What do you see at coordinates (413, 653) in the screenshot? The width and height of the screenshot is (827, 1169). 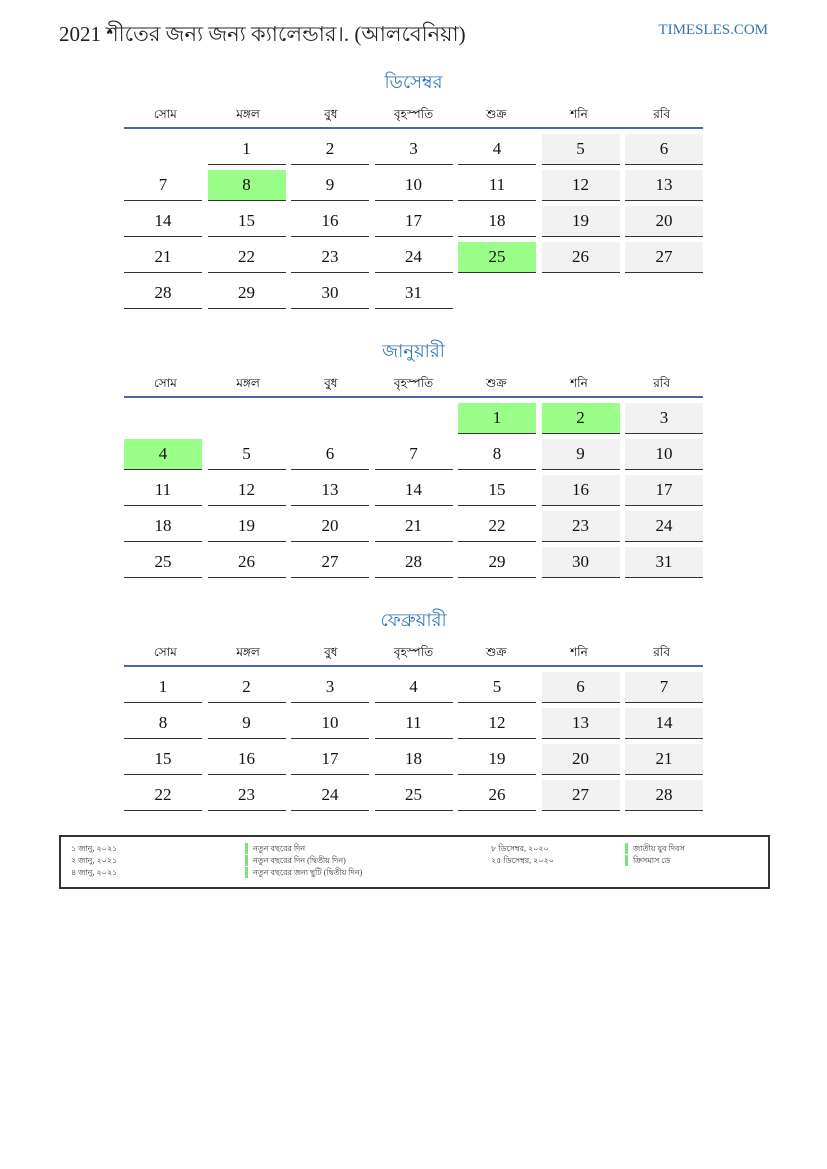 I see `weekday-header: সোম মঙ্গল বুধ বৃহস্পতি শুক্র শনি রবি` at bounding box center [413, 653].